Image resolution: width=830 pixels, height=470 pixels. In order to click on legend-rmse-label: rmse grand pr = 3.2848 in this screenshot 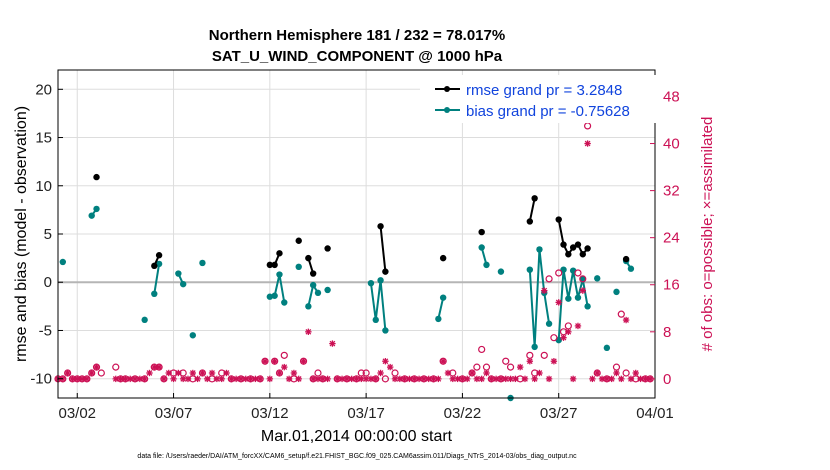, I will do `click(544, 90)`.